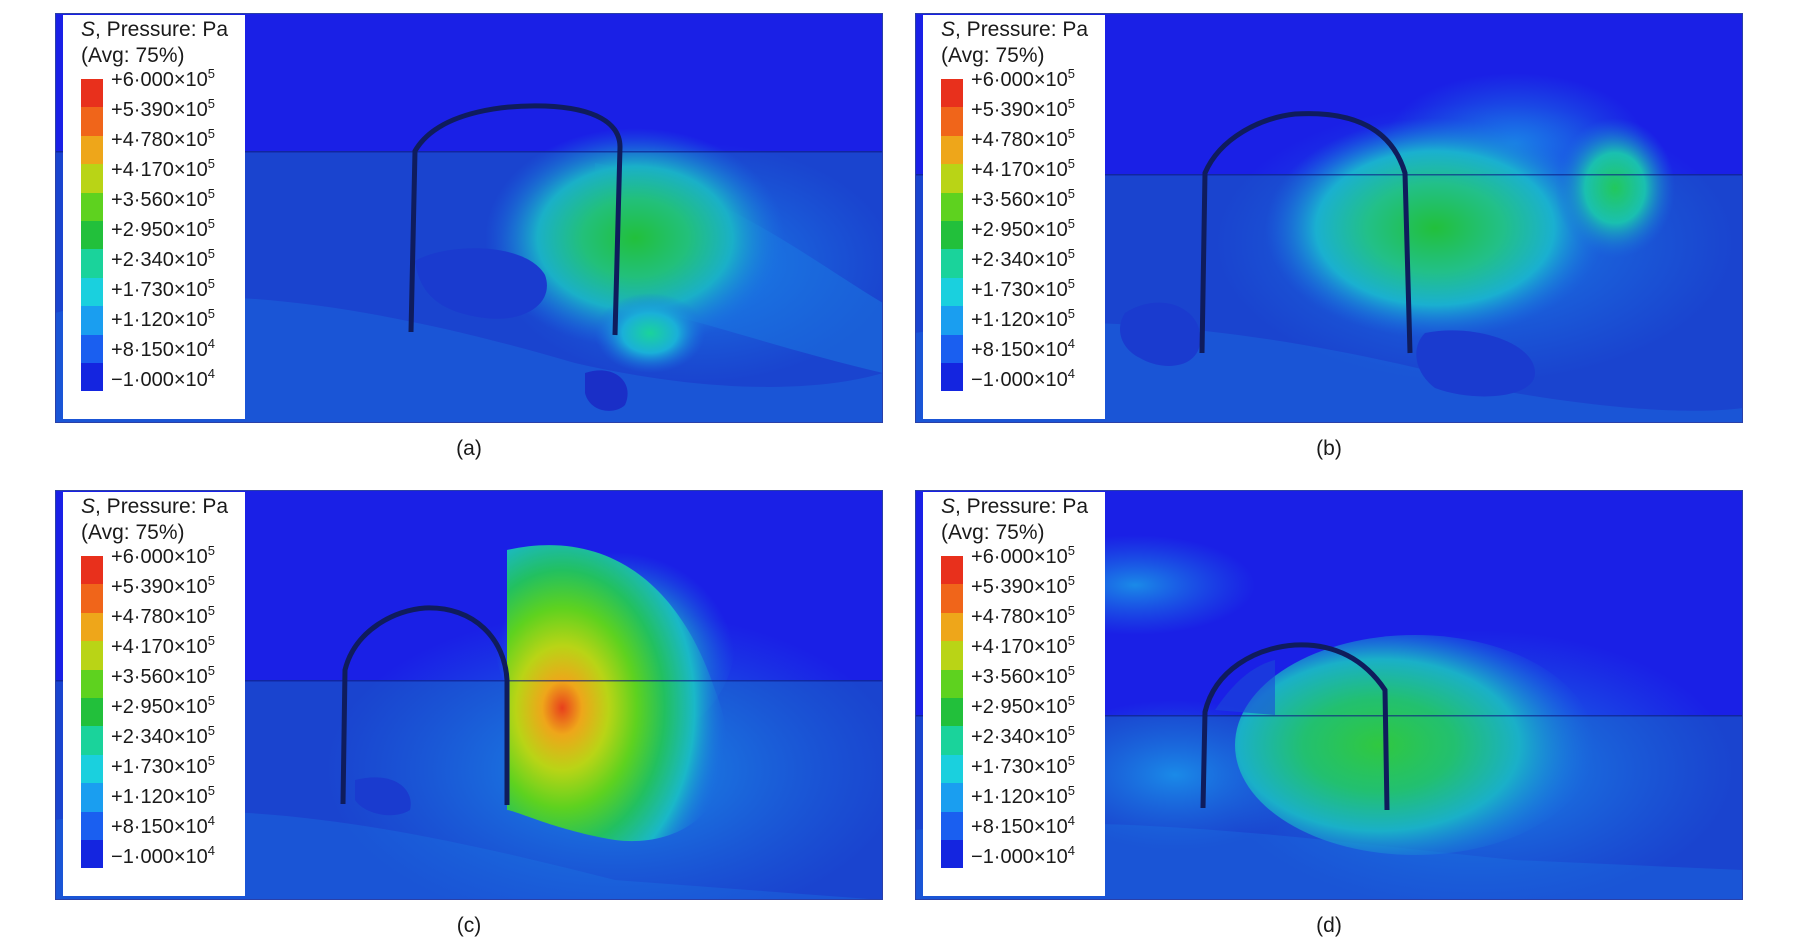 Image resolution: width=1798 pixels, height=943 pixels. What do you see at coordinates (1329, 925) in the screenshot?
I see `panel-caption-d: (d)` at bounding box center [1329, 925].